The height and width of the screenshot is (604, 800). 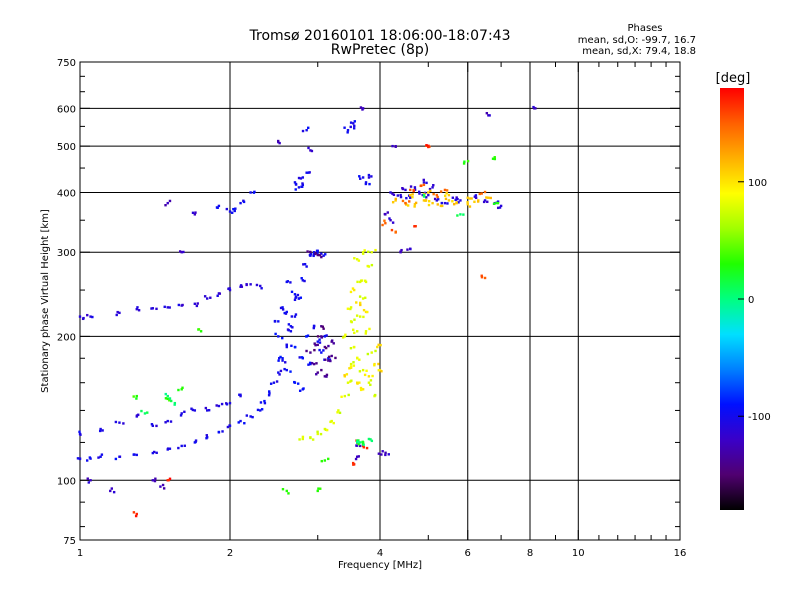 I want to click on y-tick-label: 750, so click(x=66, y=63).